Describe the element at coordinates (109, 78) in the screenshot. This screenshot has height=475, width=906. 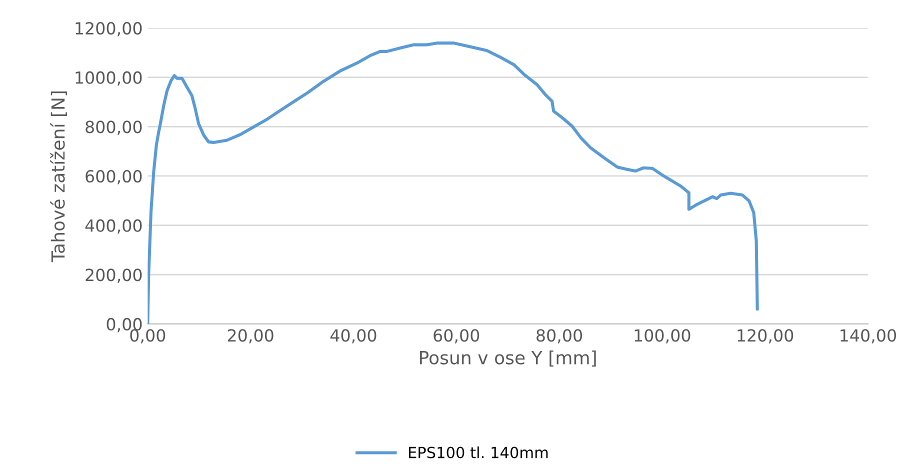
I see `y-tick-label: 1000,00` at that location.